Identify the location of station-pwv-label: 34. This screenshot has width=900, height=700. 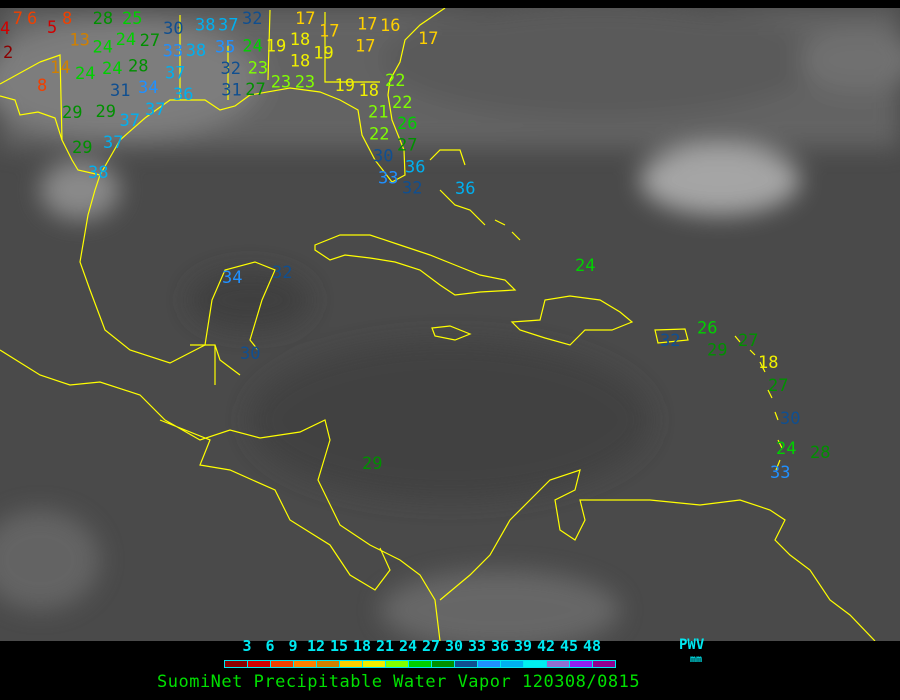
(148, 88).